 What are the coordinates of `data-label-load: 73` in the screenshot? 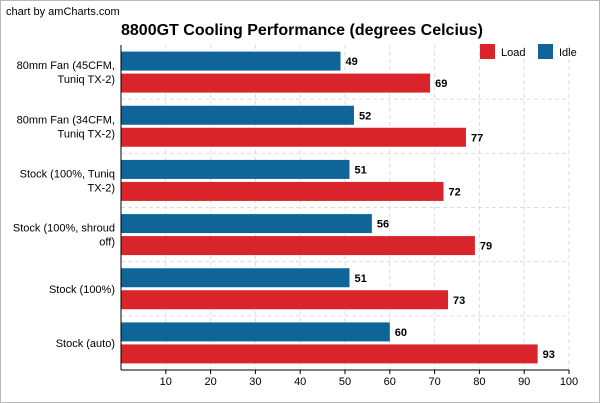 It's located at (459, 301).